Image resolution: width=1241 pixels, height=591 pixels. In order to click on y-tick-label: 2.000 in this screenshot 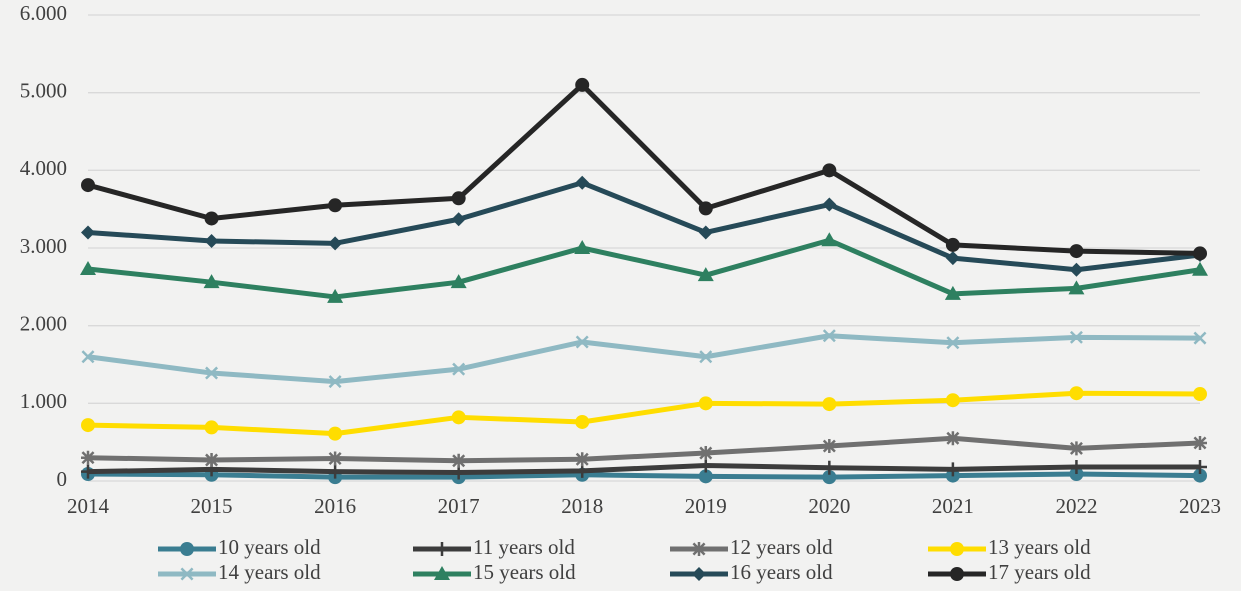, I will do `click(43, 323)`.